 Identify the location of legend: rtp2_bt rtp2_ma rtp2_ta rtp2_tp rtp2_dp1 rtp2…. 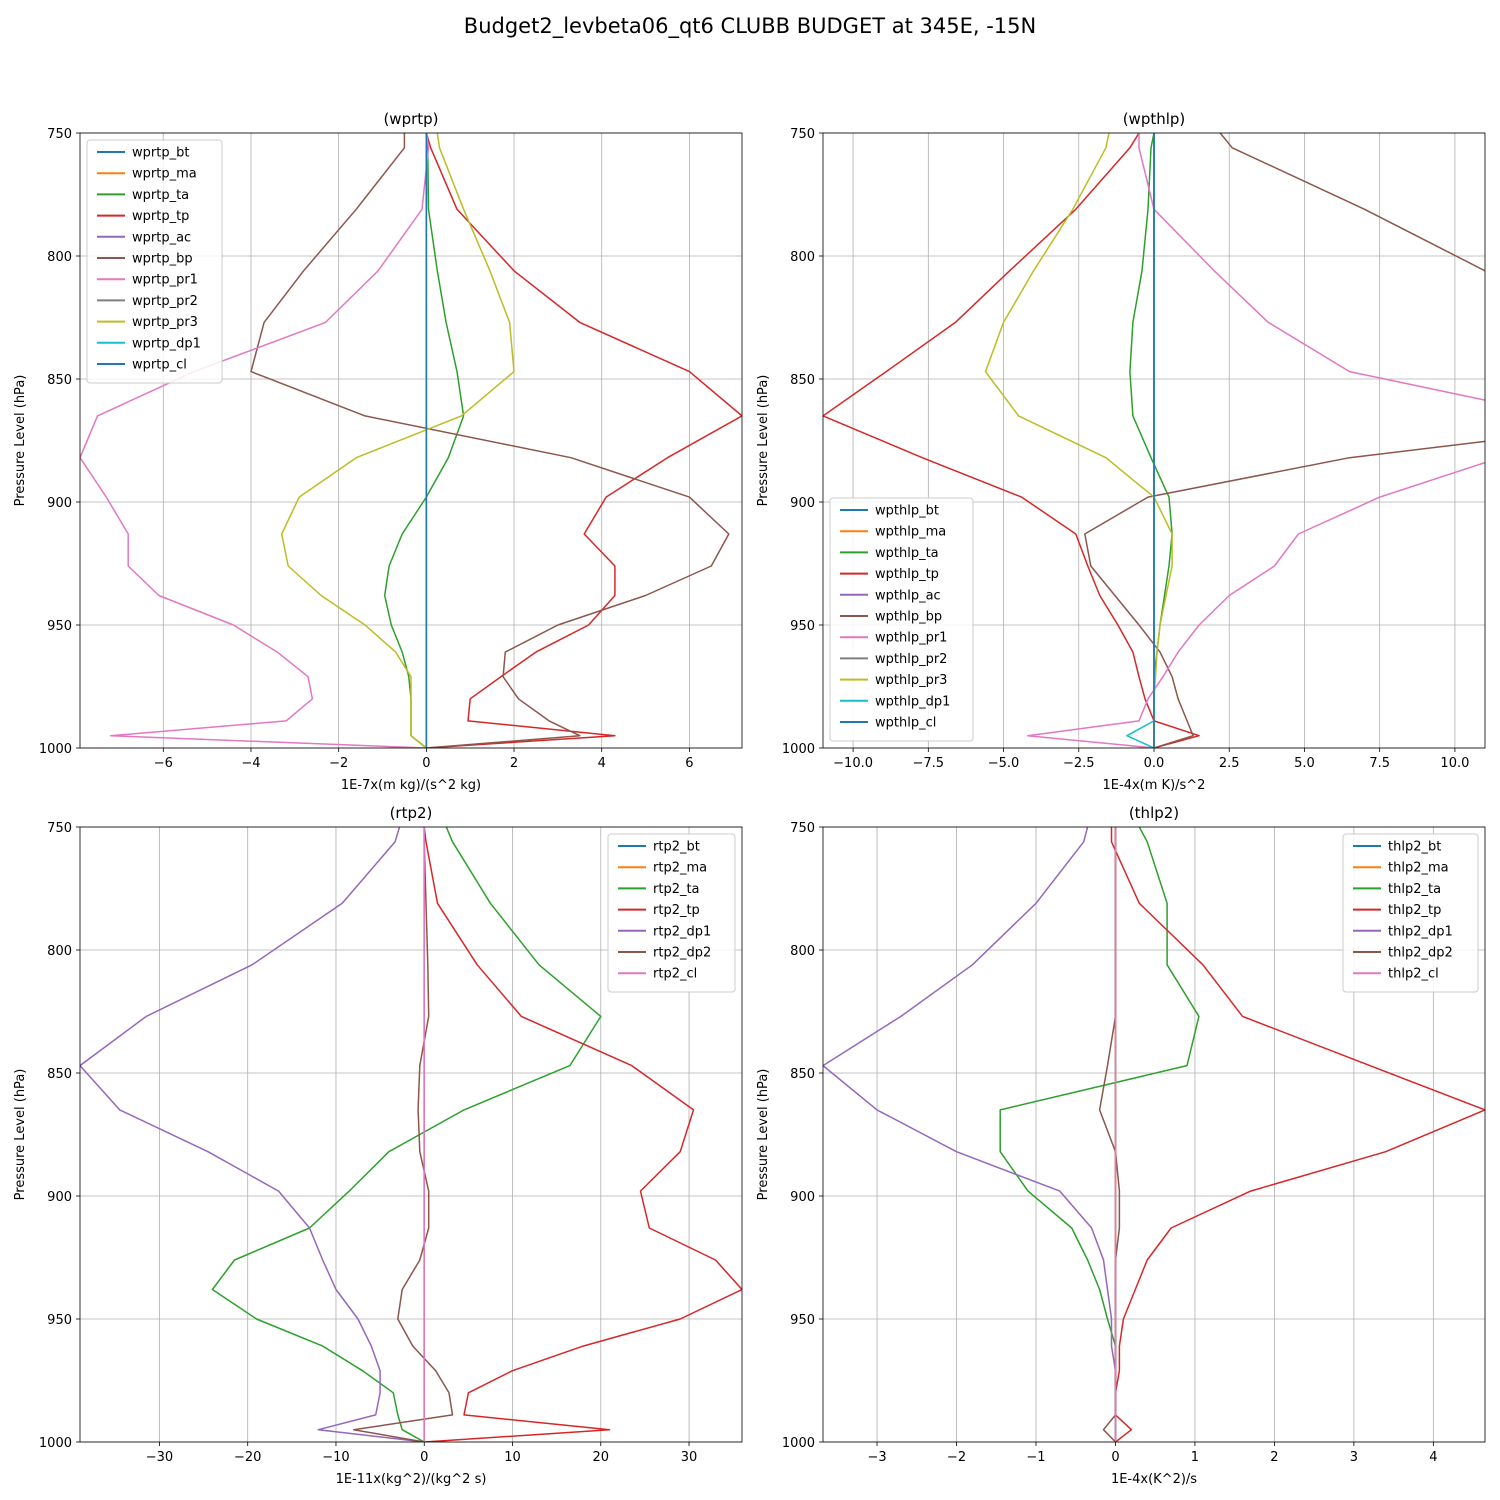
(671, 913).